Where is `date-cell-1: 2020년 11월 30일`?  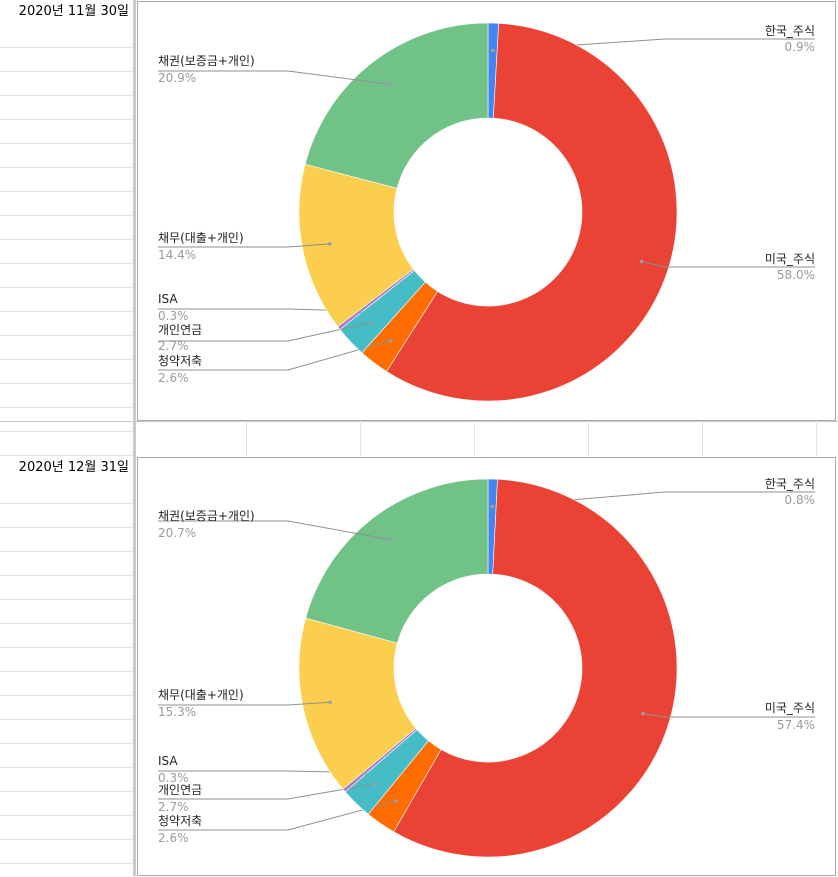
date-cell-1: 2020년 11월 30일 is located at coordinates (66, 12).